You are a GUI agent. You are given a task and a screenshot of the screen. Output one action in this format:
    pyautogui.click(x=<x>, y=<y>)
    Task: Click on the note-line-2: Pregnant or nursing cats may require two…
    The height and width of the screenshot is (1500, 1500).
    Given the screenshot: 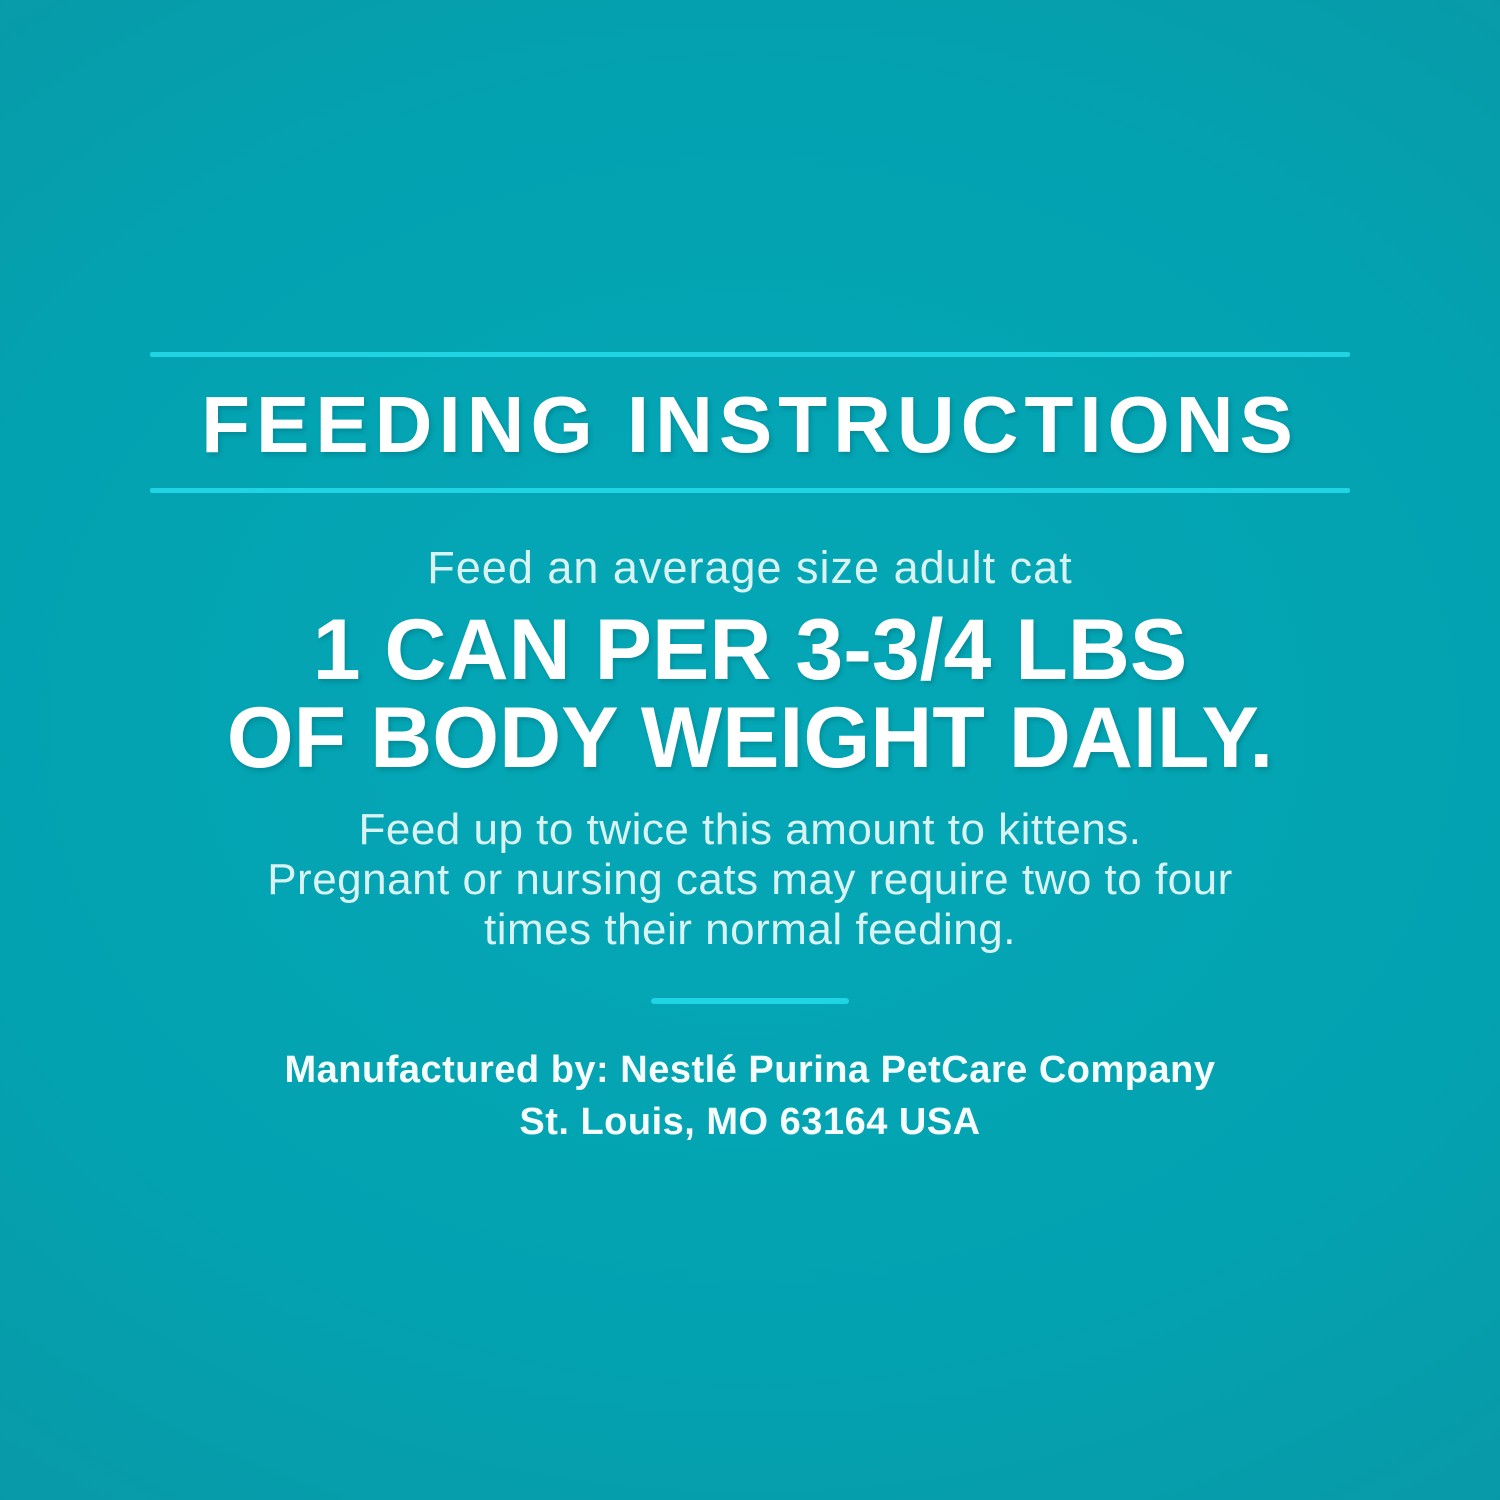 What is the action you would take?
    pyautogui.click(x=750, y=879)
    